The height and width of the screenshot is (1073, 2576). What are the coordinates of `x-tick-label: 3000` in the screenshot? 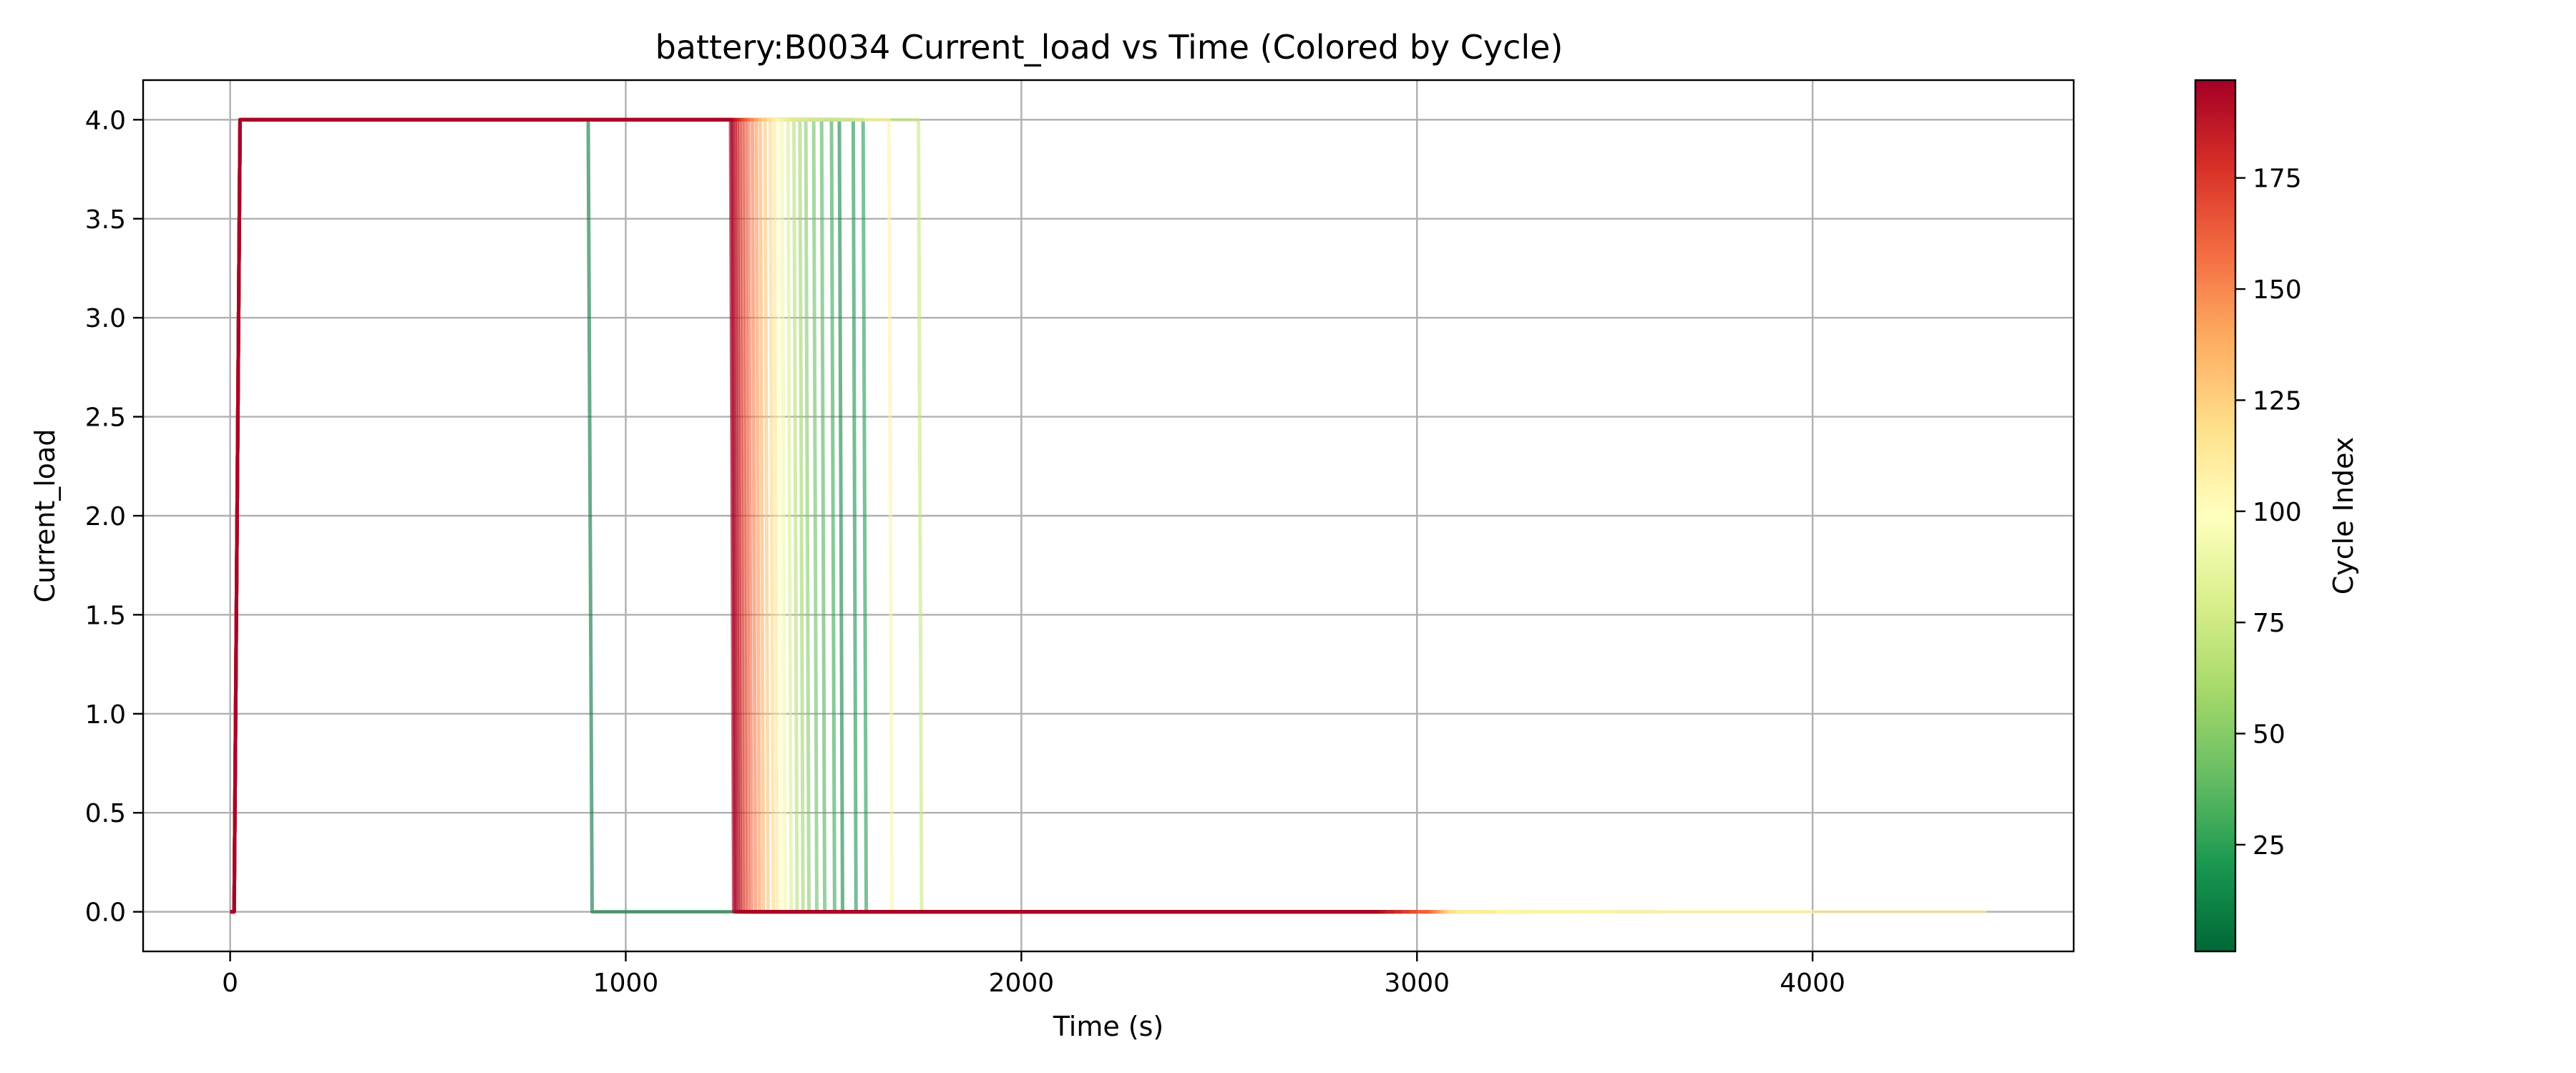 It's located at (1417, 983).